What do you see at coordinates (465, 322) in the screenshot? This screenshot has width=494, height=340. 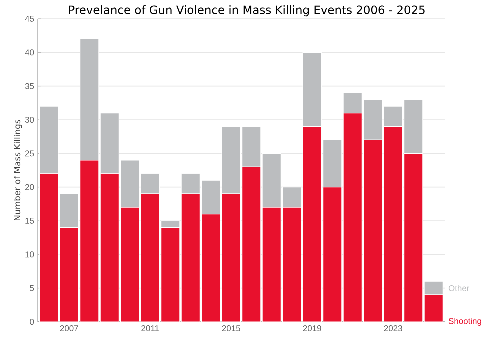 I see `series-label: Shooting` at bounding box center [465, 322].